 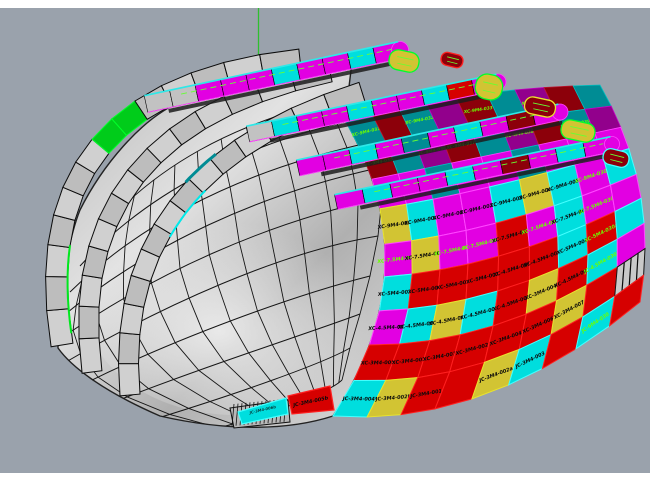 I want to click on panel-label: XC-3M4-003, so click(x=409, y=362).